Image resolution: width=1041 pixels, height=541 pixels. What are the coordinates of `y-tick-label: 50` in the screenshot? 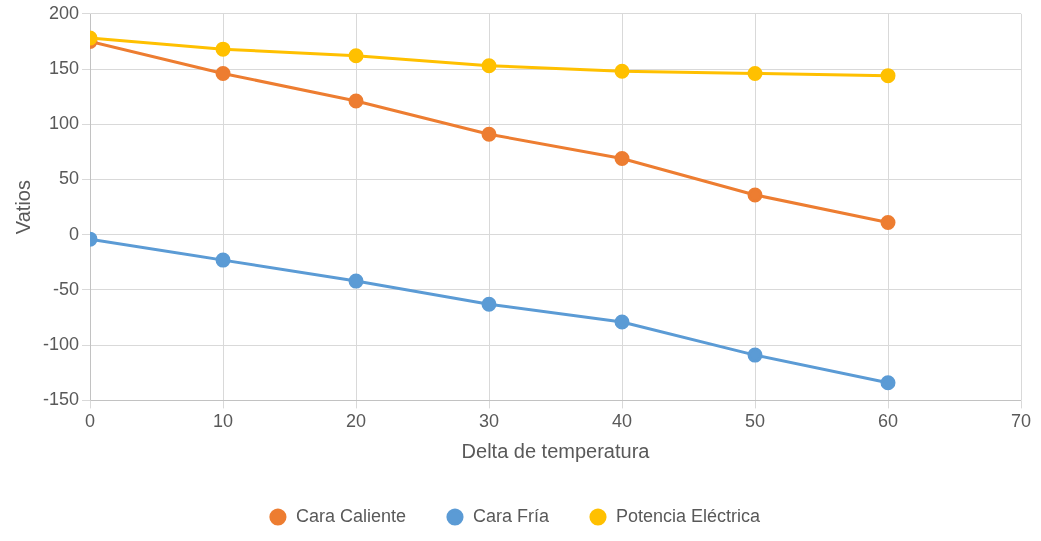 It's located at (69, 178).